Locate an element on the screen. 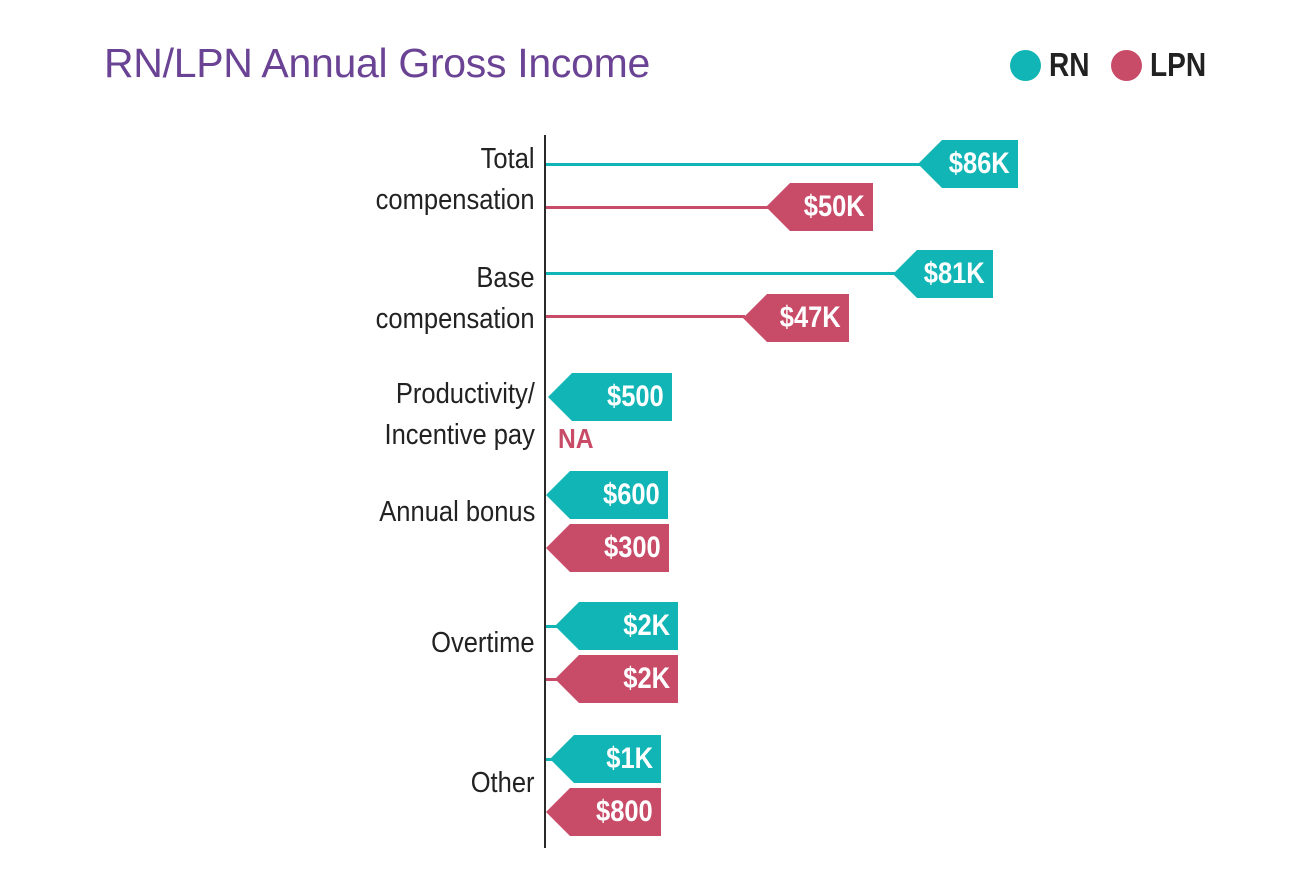  bar-line-overtime-lpn is located at coordinates (552, 679).